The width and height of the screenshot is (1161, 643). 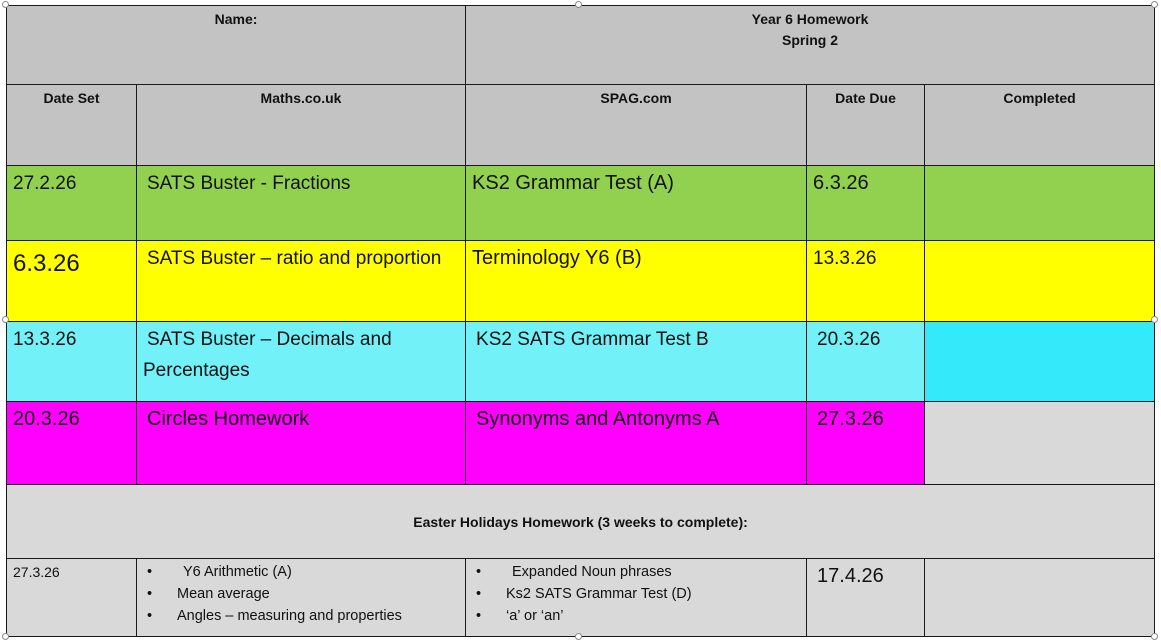 What do you see at coordinates (301, 594) in the screenshot?
I see `list-item: Mean average` at bounding box center [301, 594].